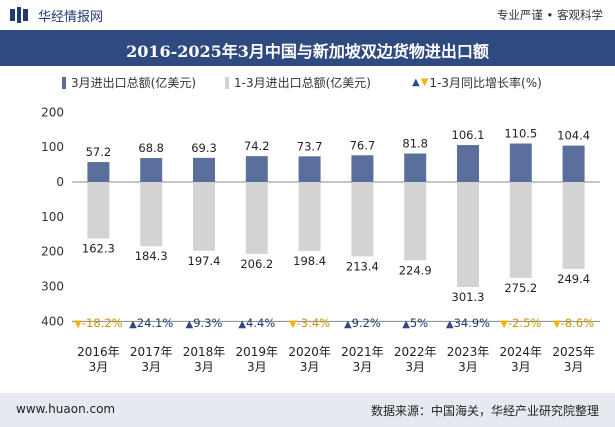 The height and width of the screenshot is (427, 615). I want to click on data-label-march: 81.8, so click(415, 144).